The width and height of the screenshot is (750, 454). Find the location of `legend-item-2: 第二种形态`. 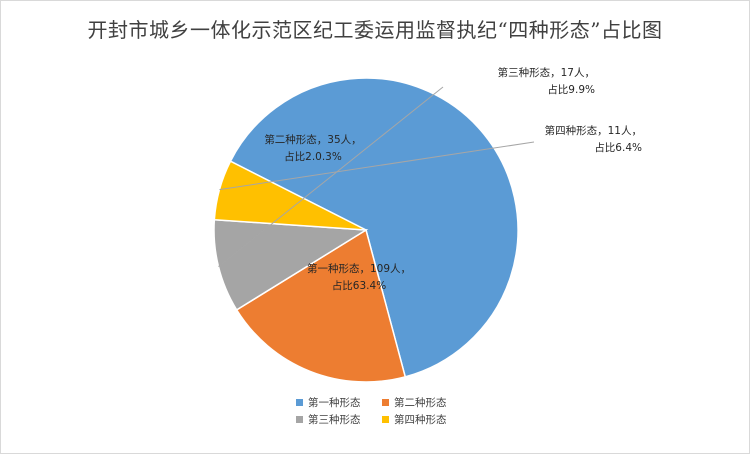

legend-item-2: 第二种形态 is located at coordinates (420, 402).